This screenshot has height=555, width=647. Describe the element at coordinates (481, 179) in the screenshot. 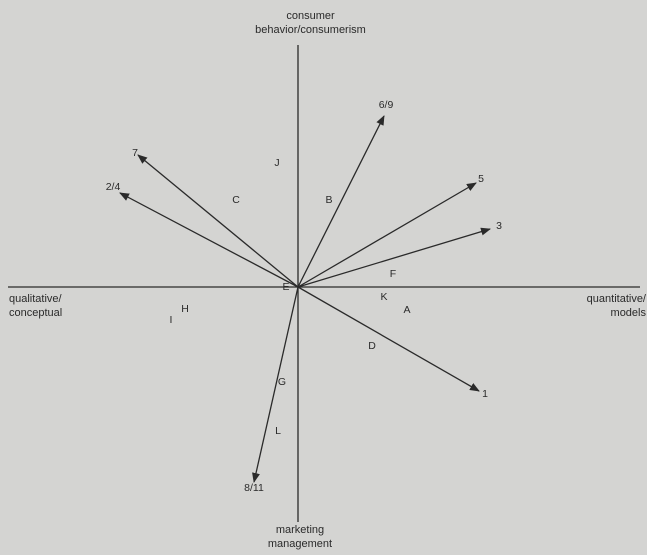

I see `vector-label: 5` at that location.